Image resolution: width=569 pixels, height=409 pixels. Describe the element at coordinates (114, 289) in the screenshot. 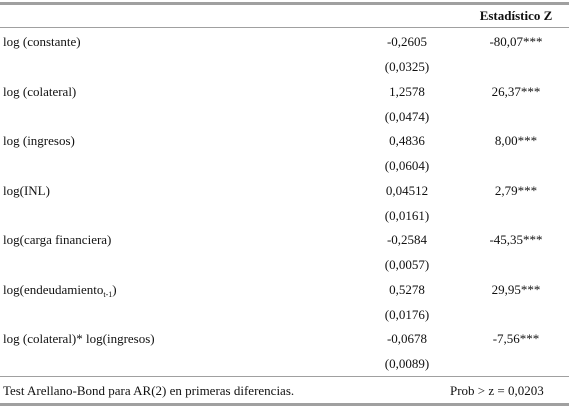

I see `label-text-end: )` at that location.